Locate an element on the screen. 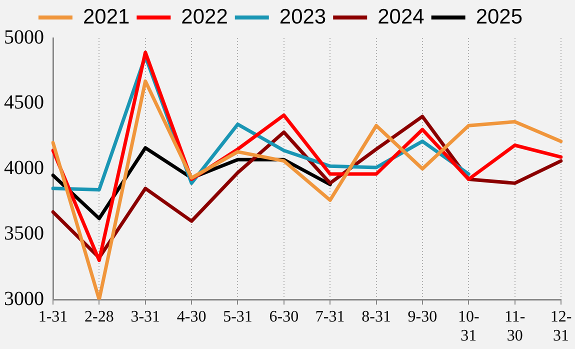 The image size is (575, 349). legend-label: 2024 is located at coordinates (401, 16).